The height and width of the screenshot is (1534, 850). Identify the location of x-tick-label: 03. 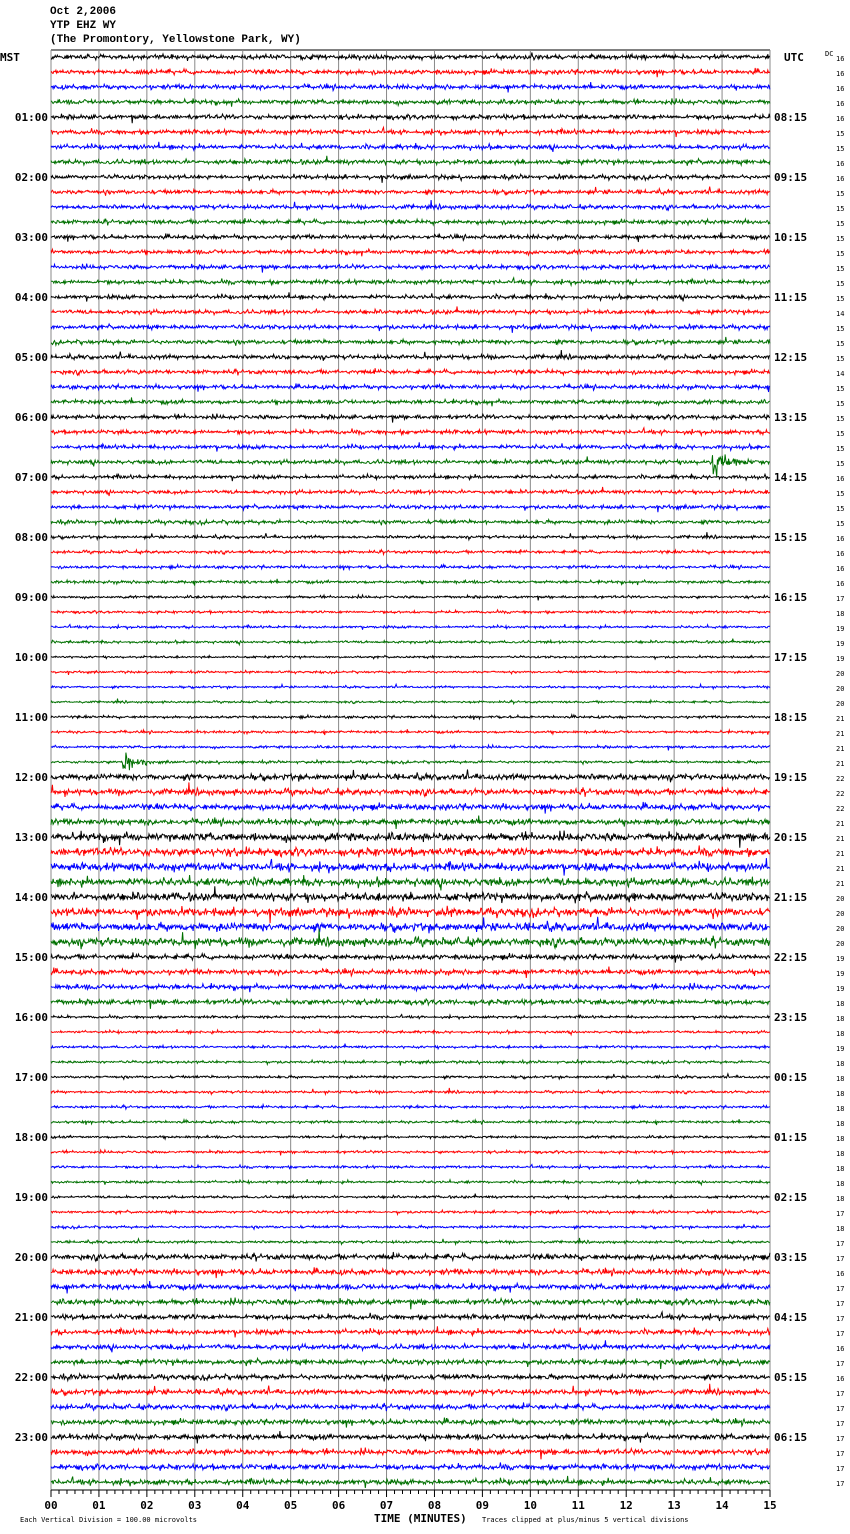
(194, 1505).